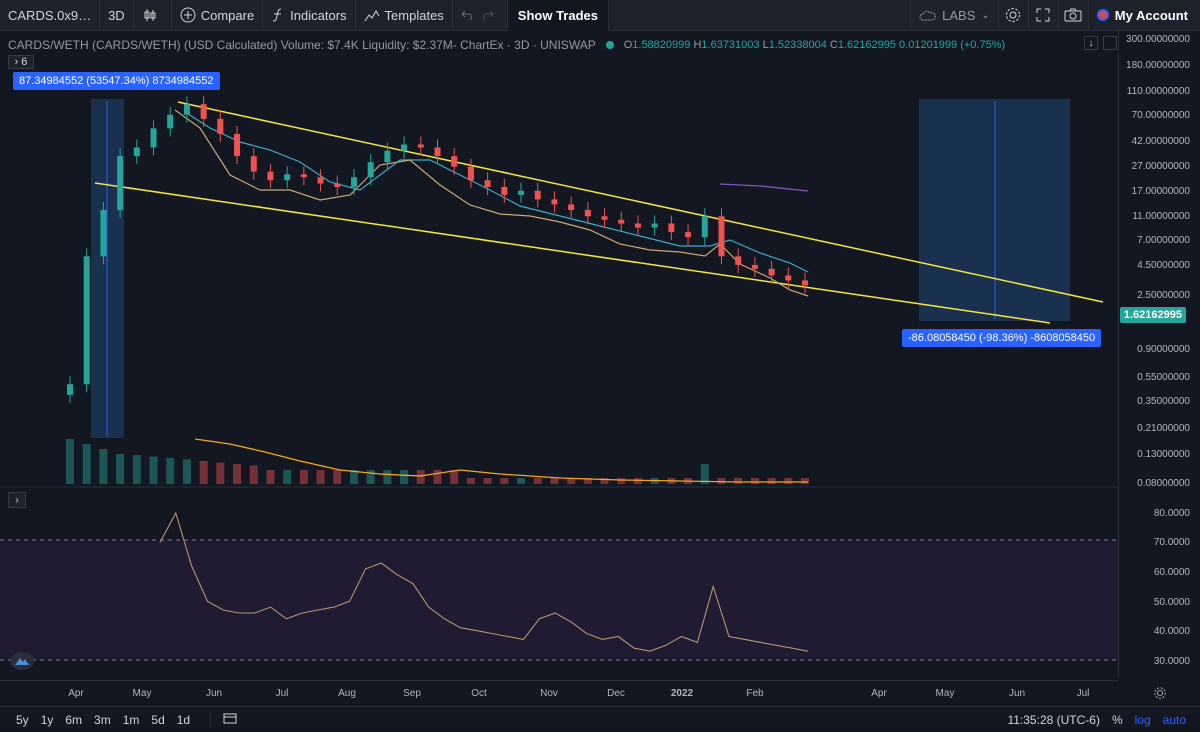  Describe the element at coordinates (414, 15) in the screenshot. I see `templates-label: Templates` at that location.